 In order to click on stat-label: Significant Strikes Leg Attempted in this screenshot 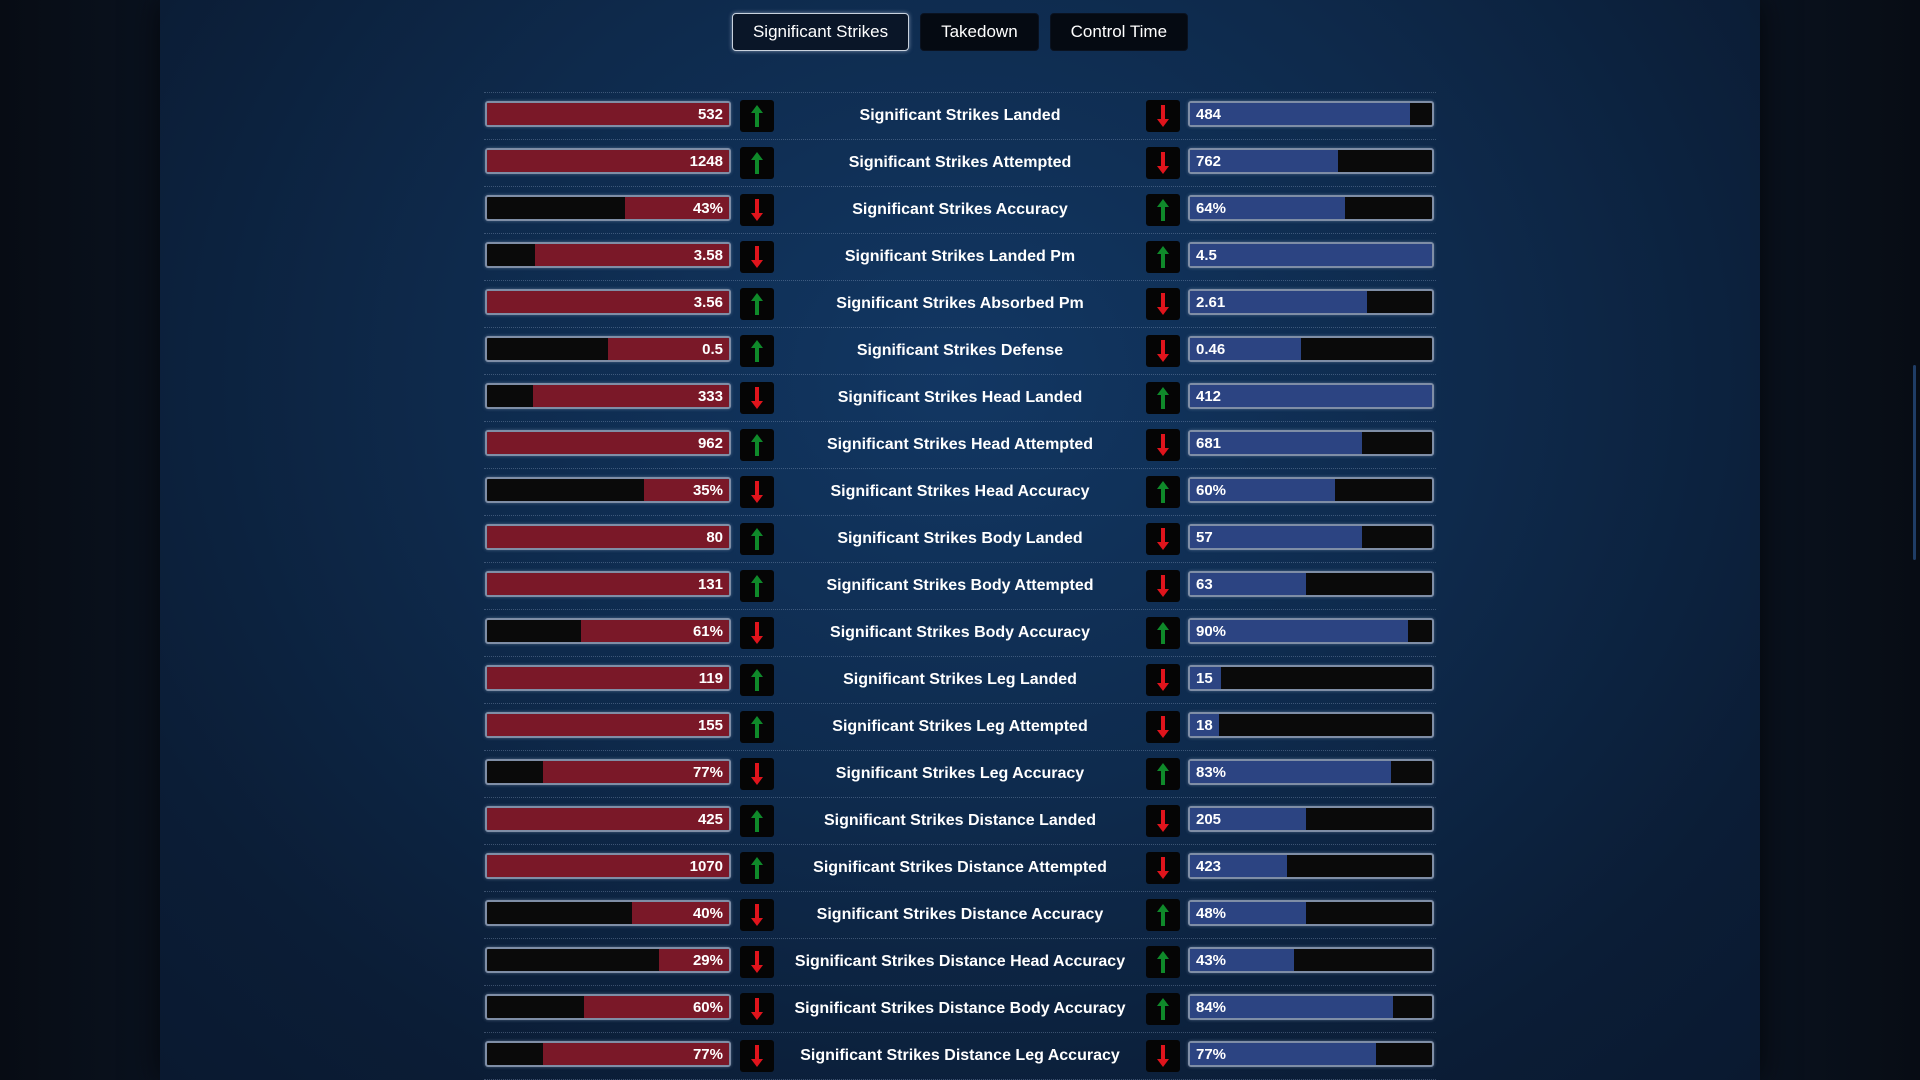, I will do `click(960, 726)`.